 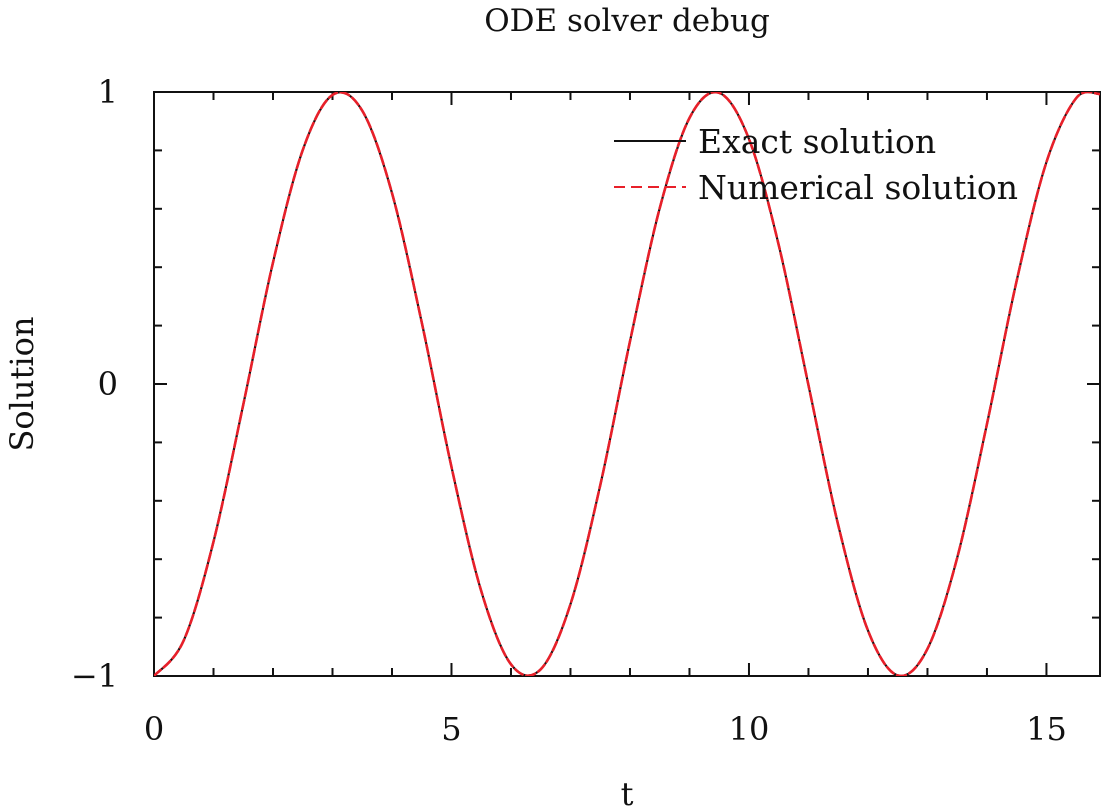 I want to click on y-tick-label: 1, so click(x=108, y=92).